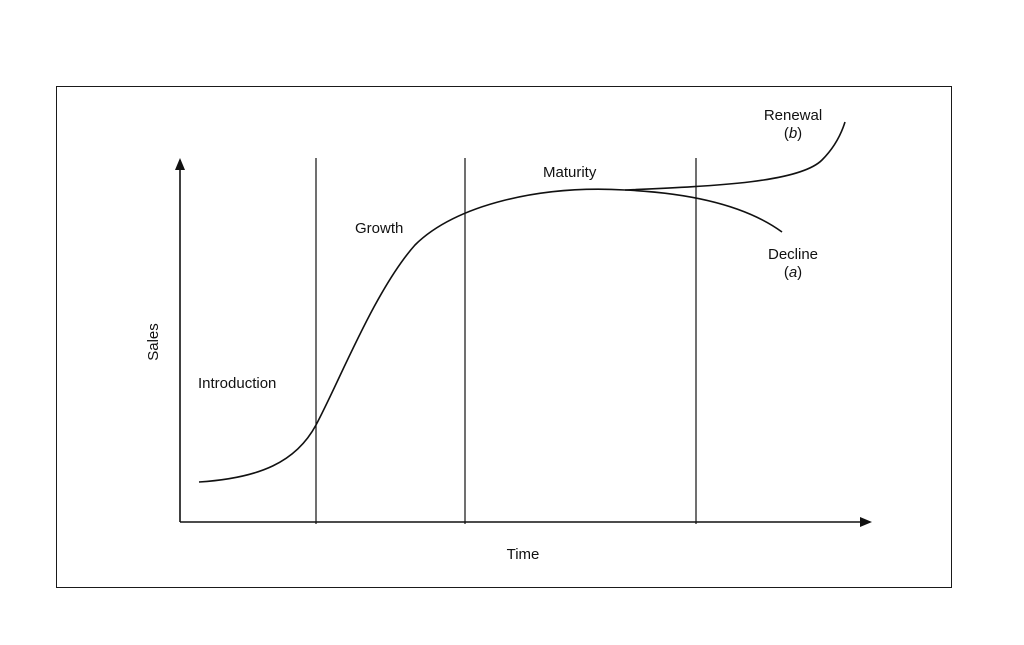 This screenshot has height=645, width=1024. I want to click on stage-maturity-label: Maturity, so click(570, 172).